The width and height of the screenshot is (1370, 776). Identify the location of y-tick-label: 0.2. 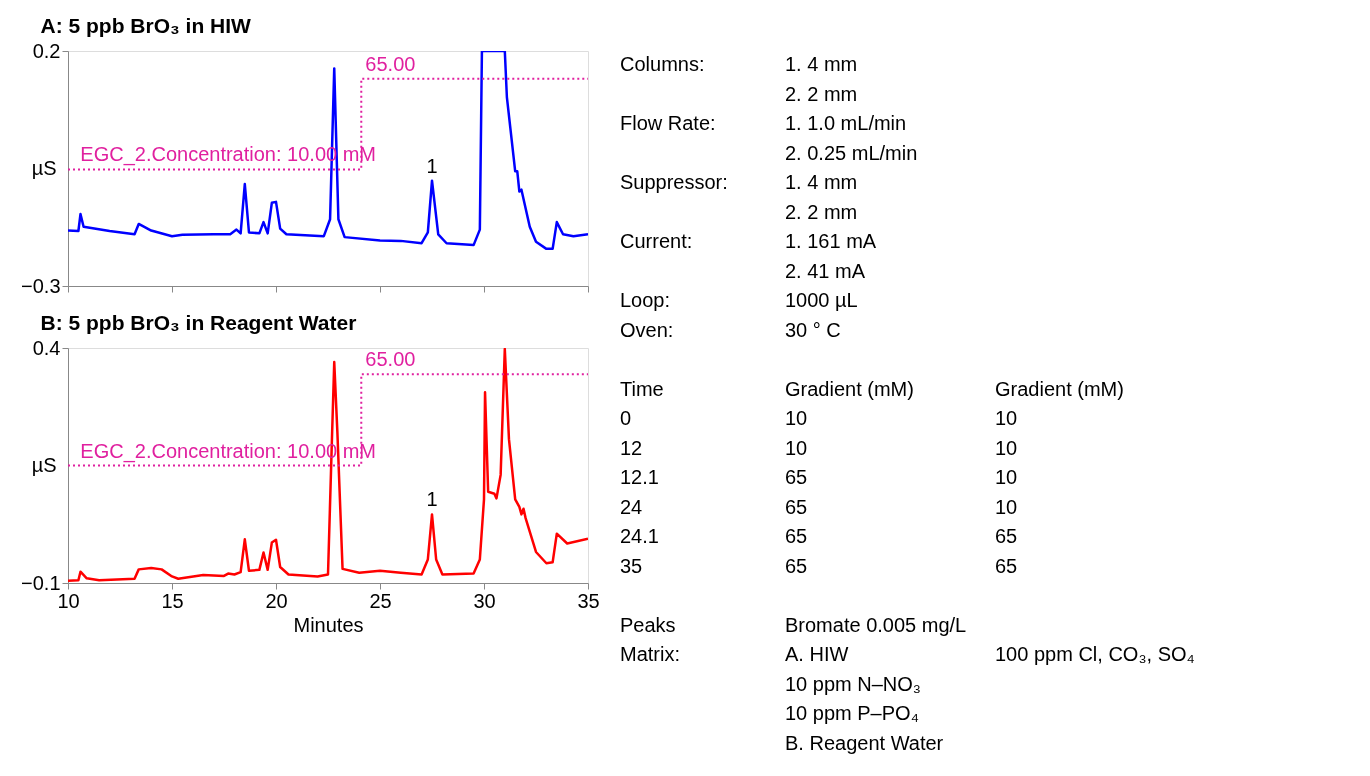
(46, 50).